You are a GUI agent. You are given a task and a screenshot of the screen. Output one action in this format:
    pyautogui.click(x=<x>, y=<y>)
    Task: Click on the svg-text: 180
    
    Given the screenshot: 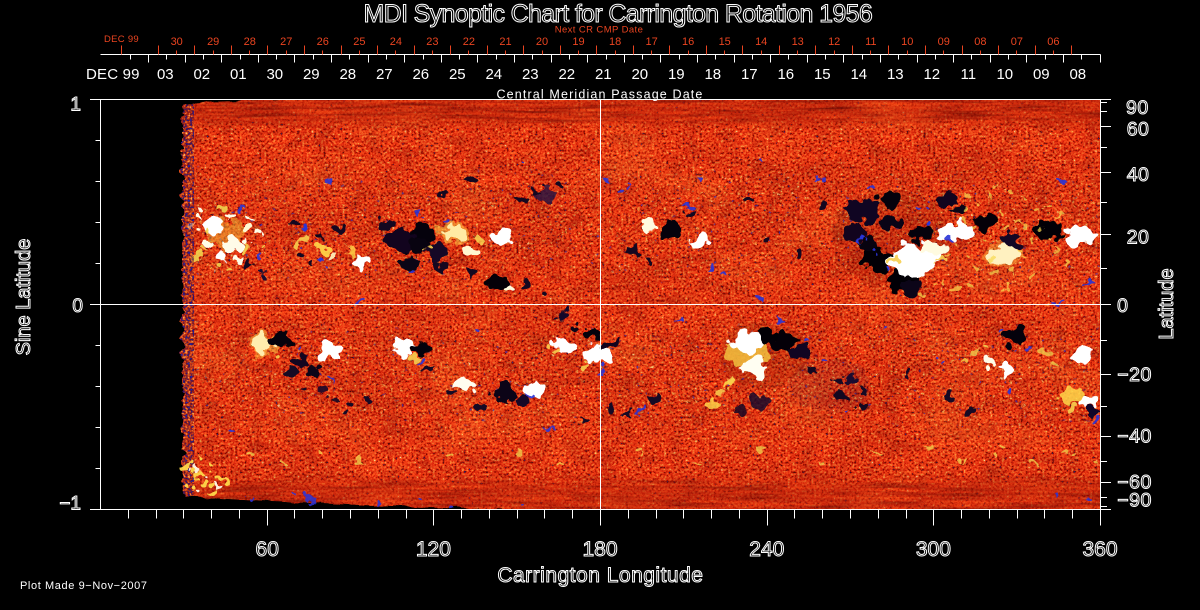 What is the action you would take?
    pyautogui.click(x=599, y=549)
    